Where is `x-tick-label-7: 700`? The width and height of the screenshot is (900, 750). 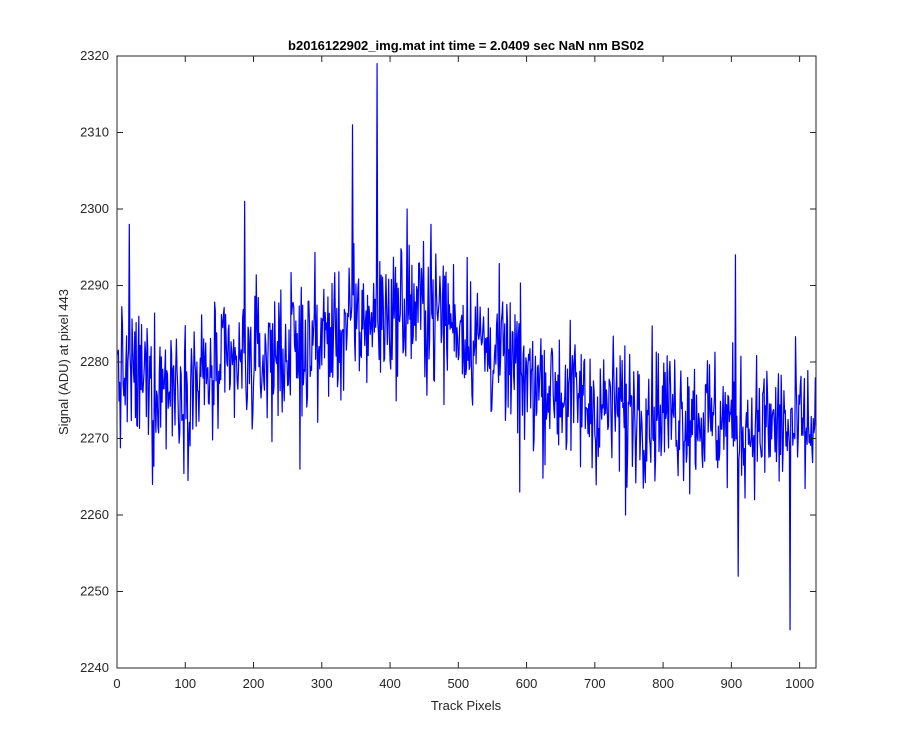
x-tick-label-7: 700 is located at coordinates (595, 683).